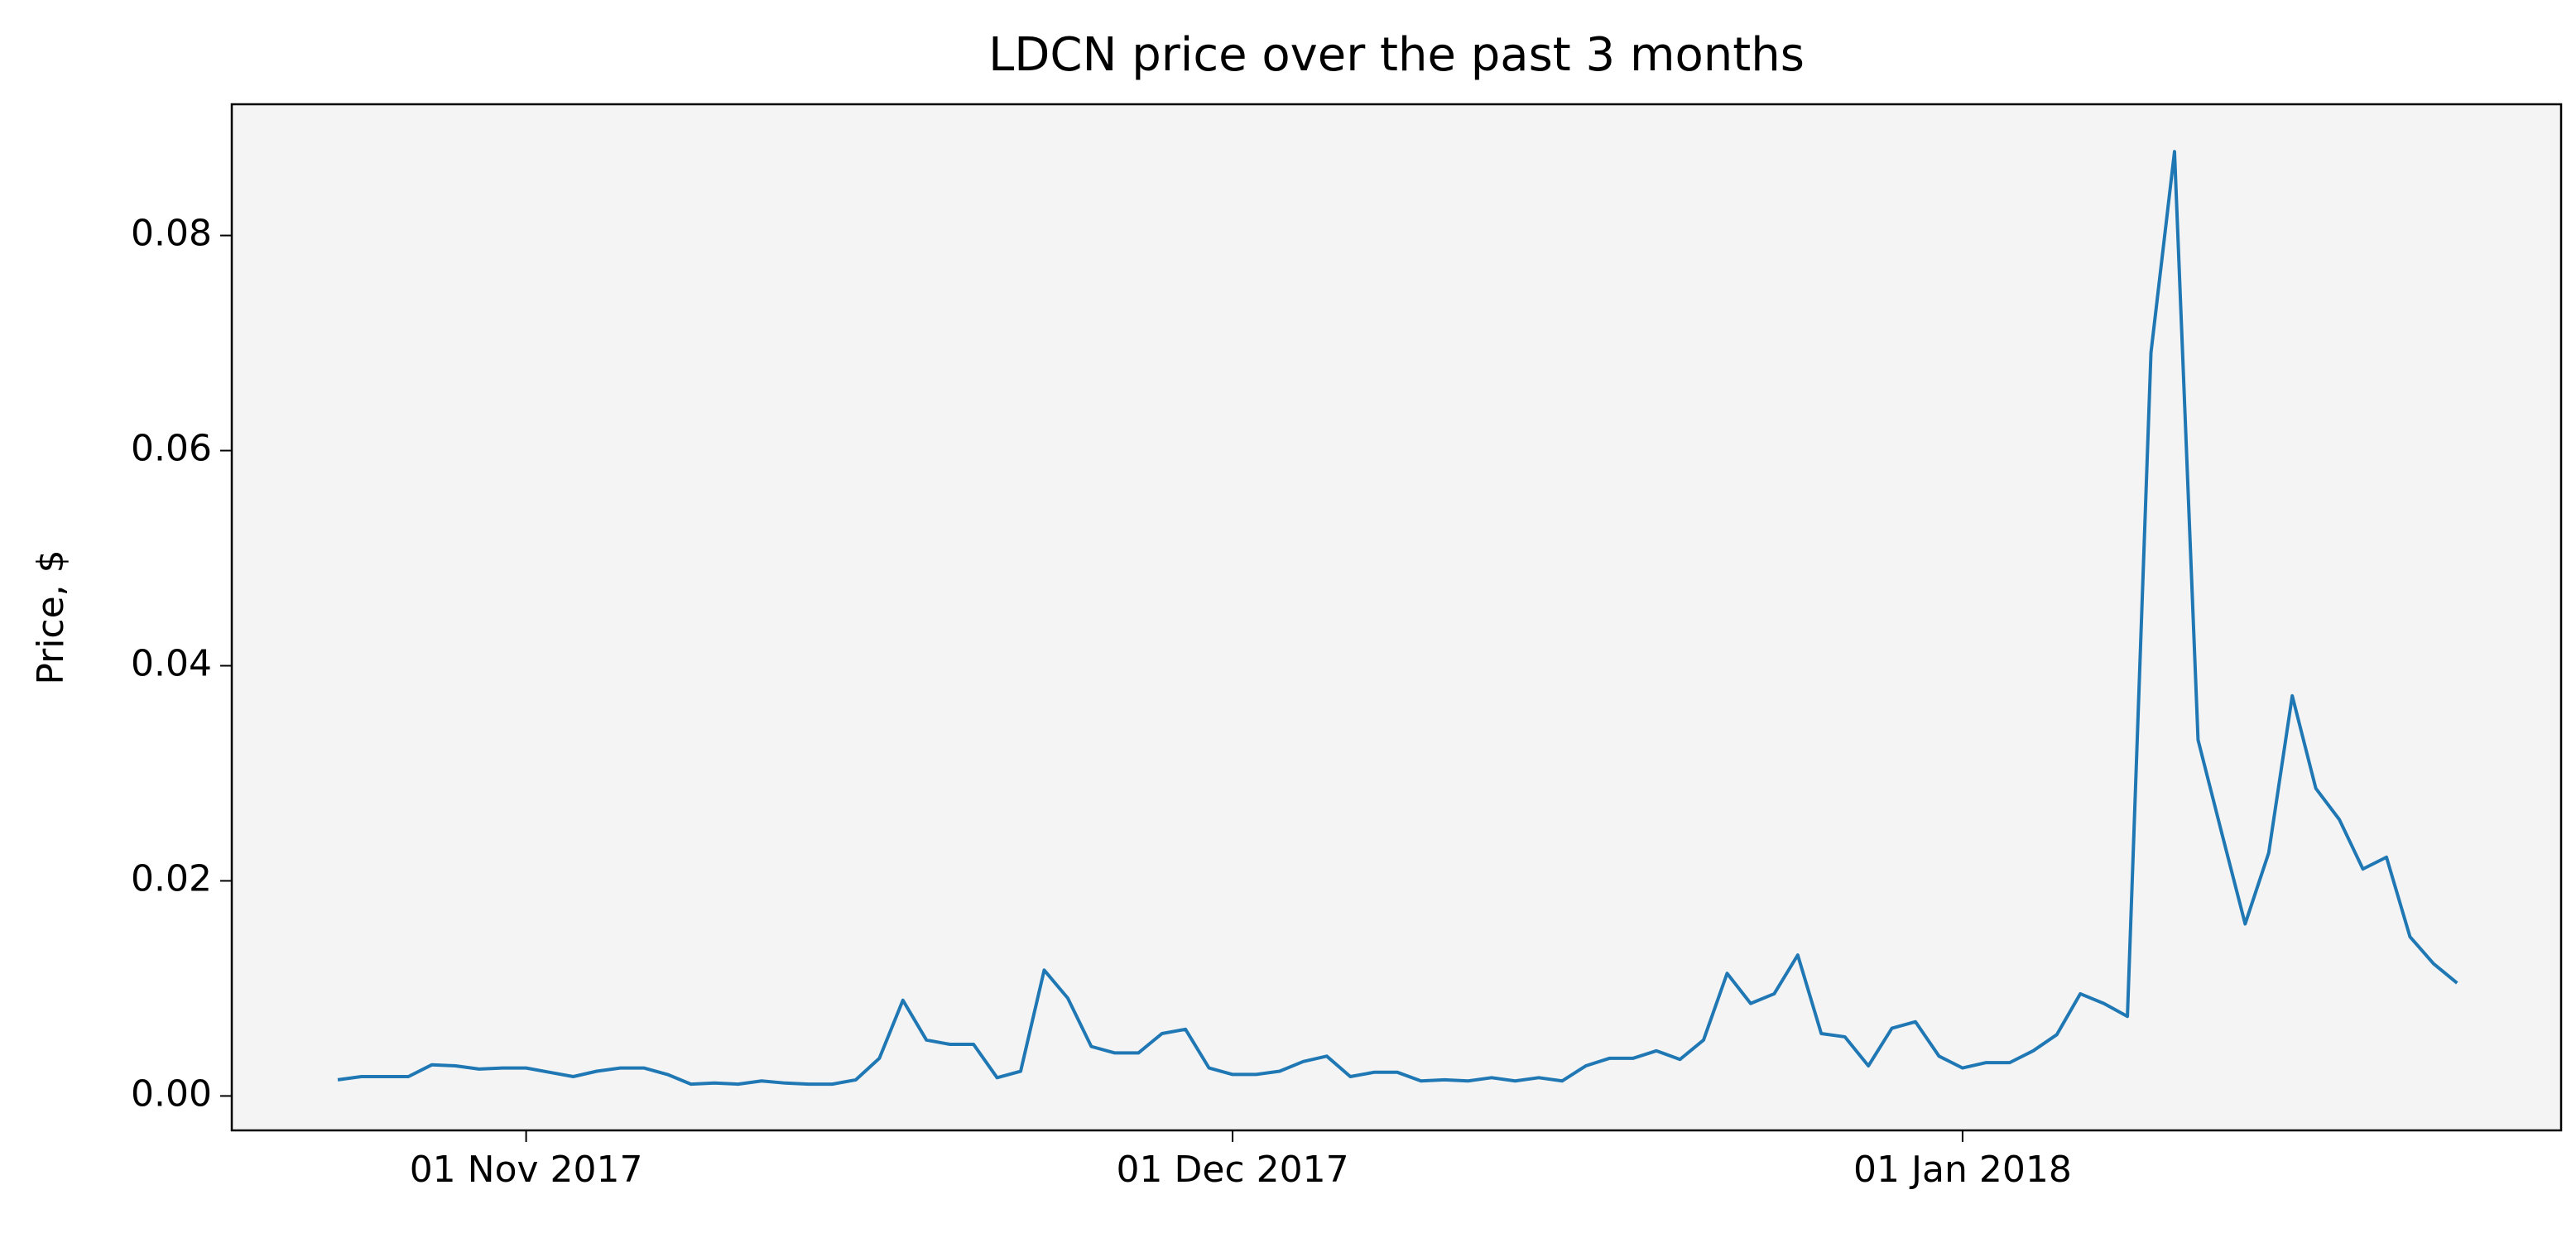  Describe the element at coordinates (171, 234) in the screenshot. I see `y-tick-label: 0.08` at that location.